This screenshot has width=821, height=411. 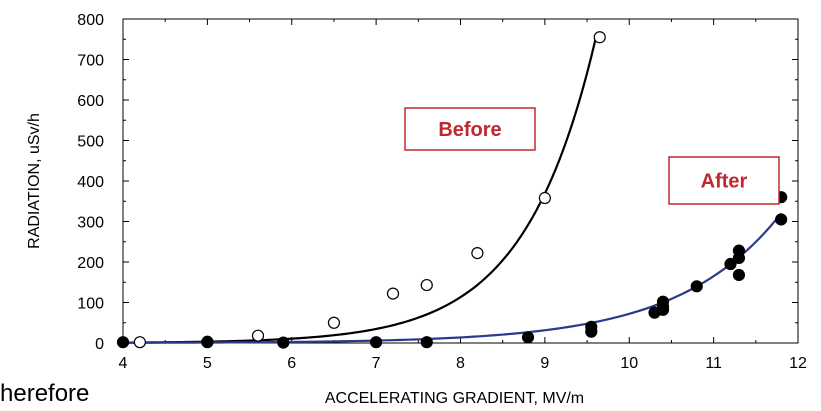 I want to click on x-tick-label: 8, so click(x=460, y=363).